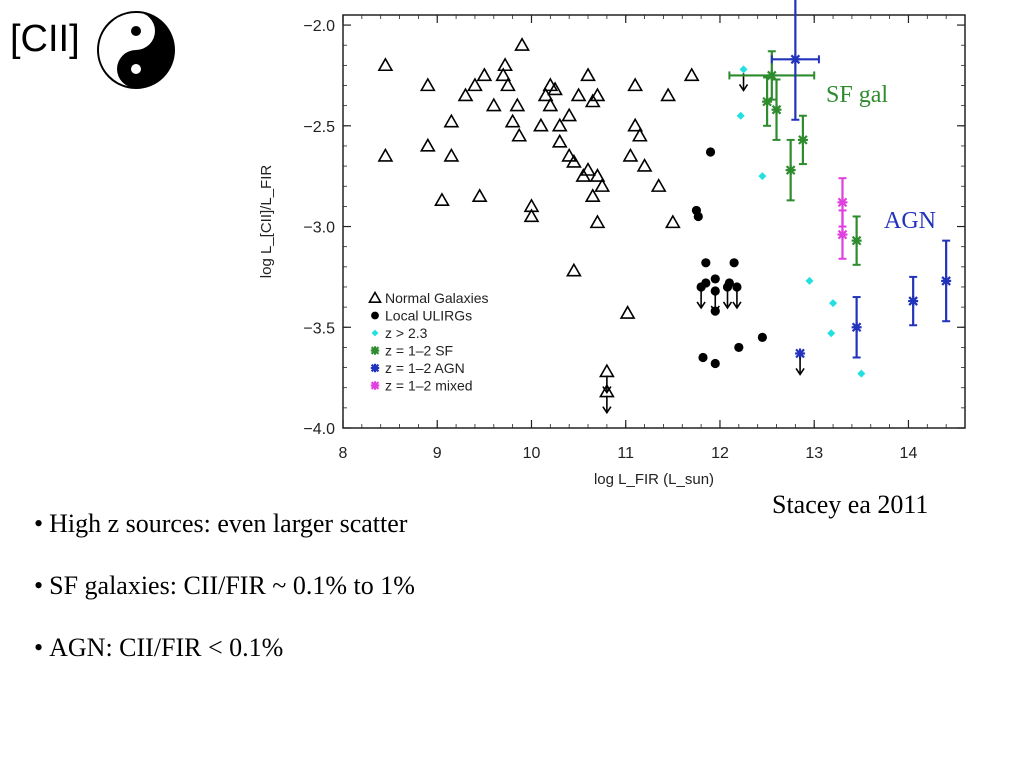 The width and height of the screenshot is (1024, 768). What do you see at coordinates (720, 453) in the screenshot?
I see `x-tick-label: 12` at bounding box center [720, 453].